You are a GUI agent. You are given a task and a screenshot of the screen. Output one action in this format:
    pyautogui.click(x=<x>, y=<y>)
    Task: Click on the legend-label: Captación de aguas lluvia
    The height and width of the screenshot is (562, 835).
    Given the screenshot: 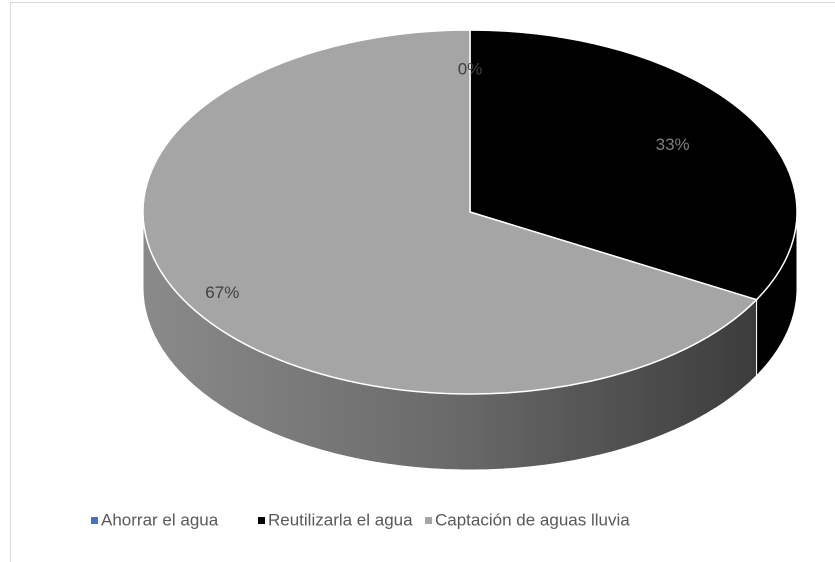 What is the action you would take?
    pyautogui.click(x=532, y=519)
    